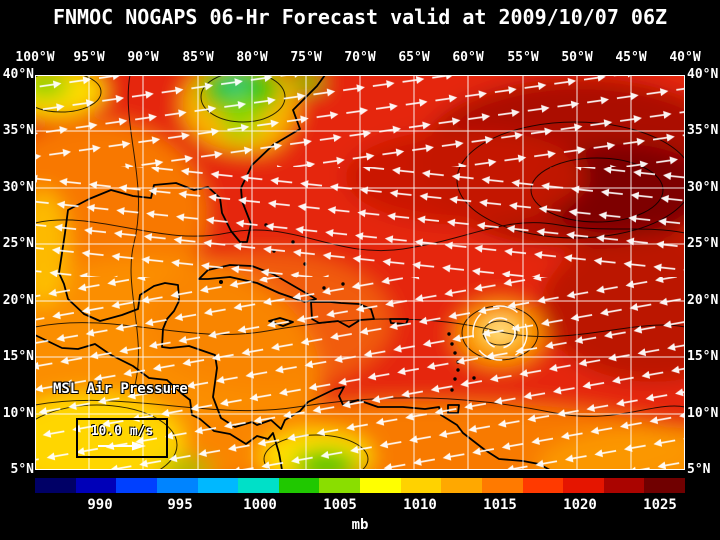 This screenshot has height=540, width=720. Describe the element at coordinates (260, 505) in the screenshot. I see `colorbar-tick-label: 1000` at that location.